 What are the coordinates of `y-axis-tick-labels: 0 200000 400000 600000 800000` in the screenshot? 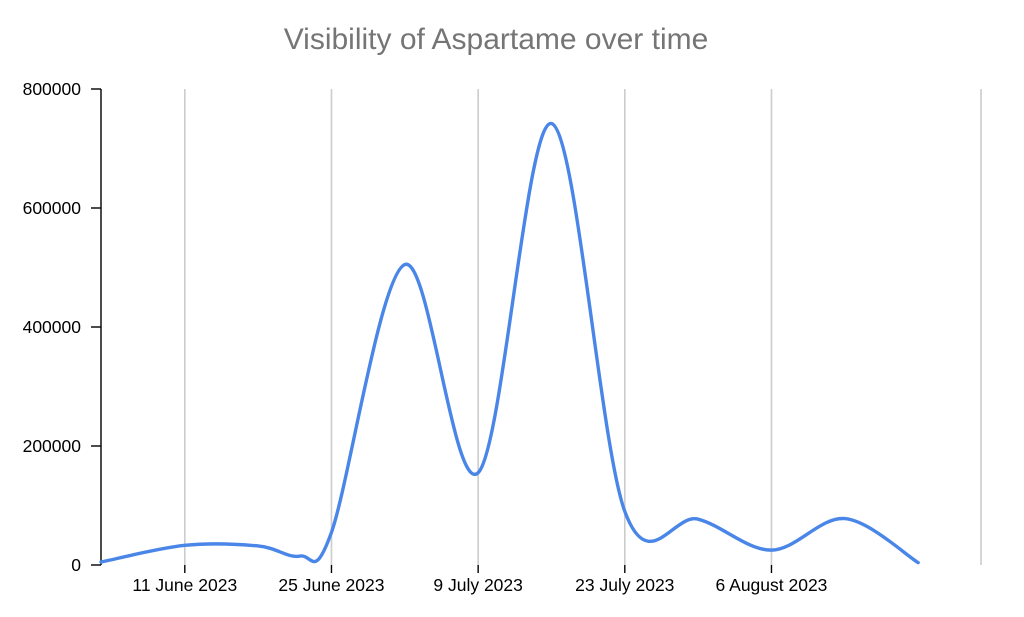 It's located at (52, 327).